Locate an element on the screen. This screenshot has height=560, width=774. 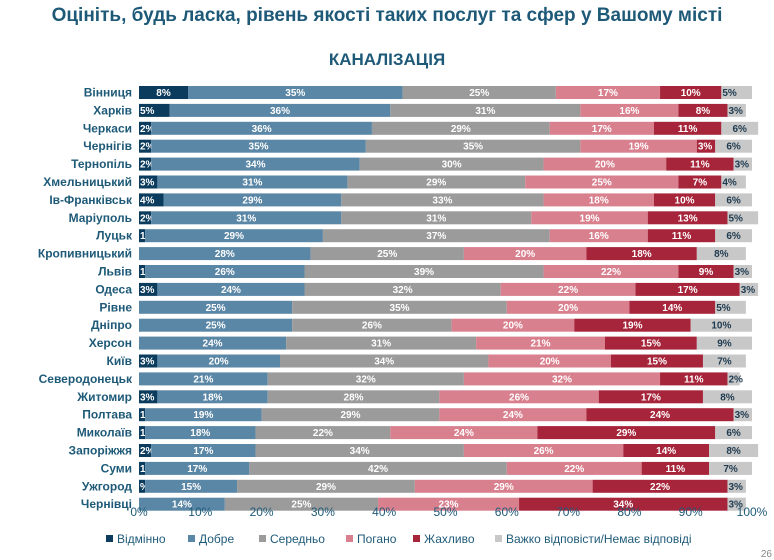
category-label: Запоріжжя is located at coordinates (100, 451).